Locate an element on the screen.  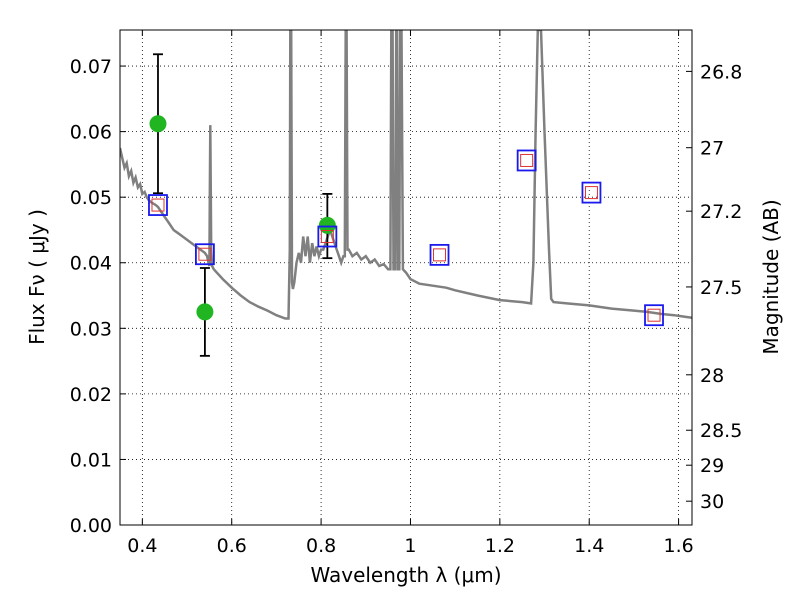
x-tick-label: 1.6 is located at coordinates (678, 546).